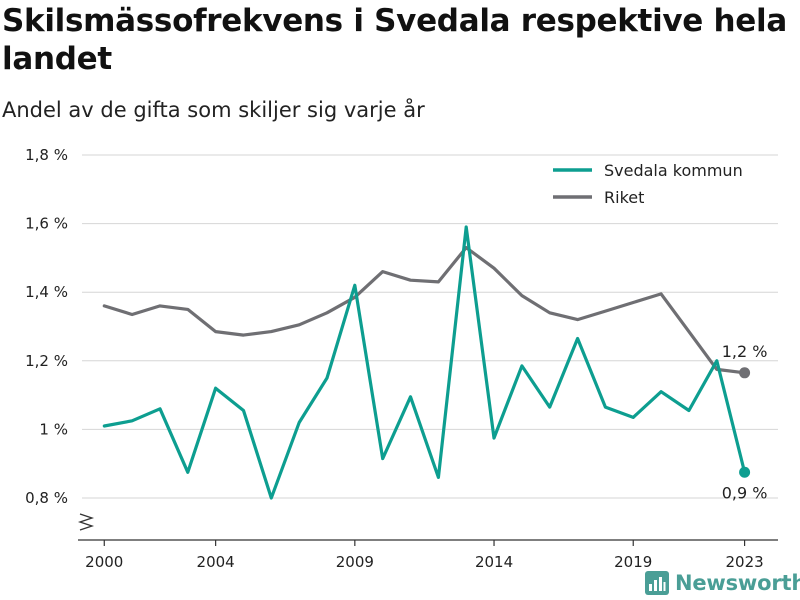 The width and height of the screenshot is (800, 600). I want to click on y-tick-label: 1,8 %, so click(46, 155).